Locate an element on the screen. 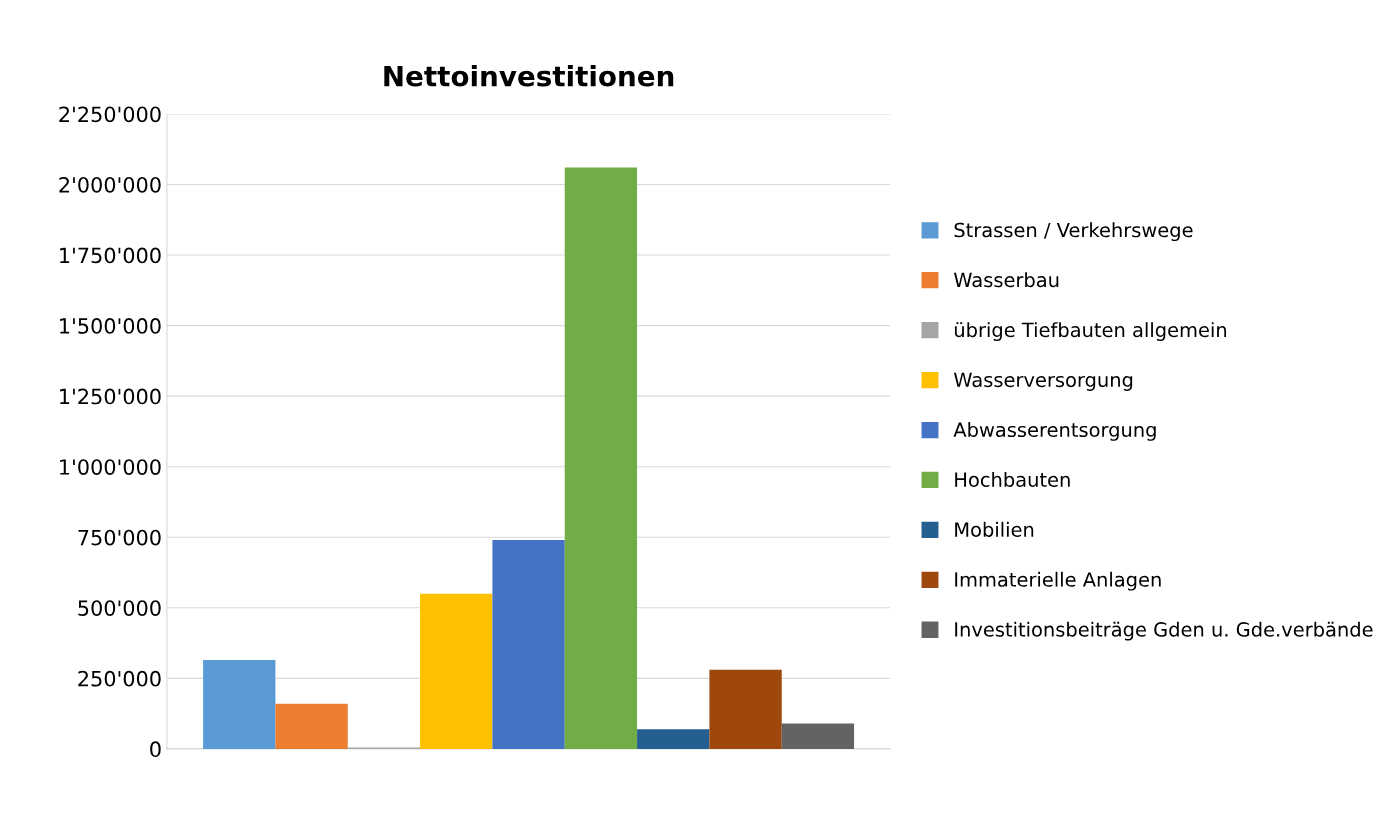 The image size is (1391, 814). legend-label: Mobilien is located at coordinates (994, 529).